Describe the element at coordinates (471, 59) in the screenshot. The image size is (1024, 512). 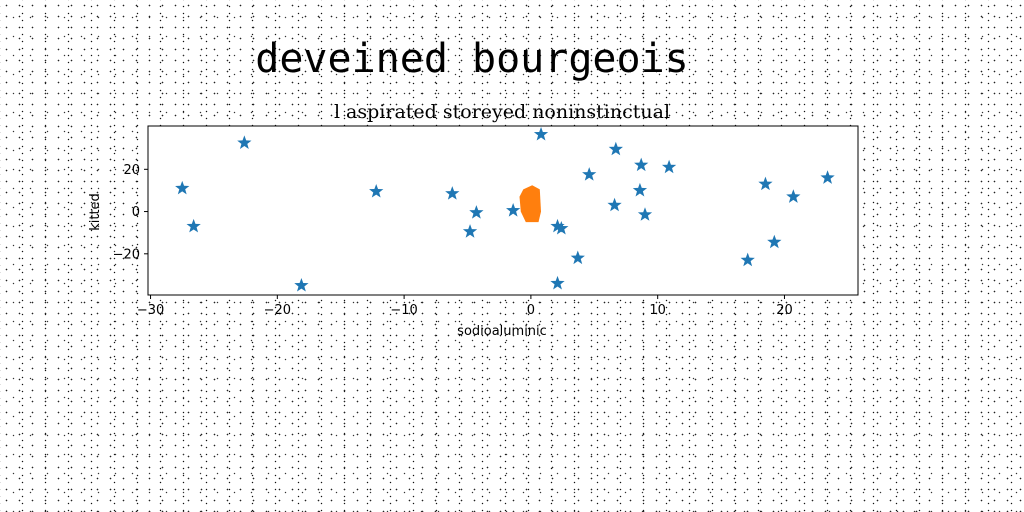
I see `chart-title: deveined bourgeois` at that location.